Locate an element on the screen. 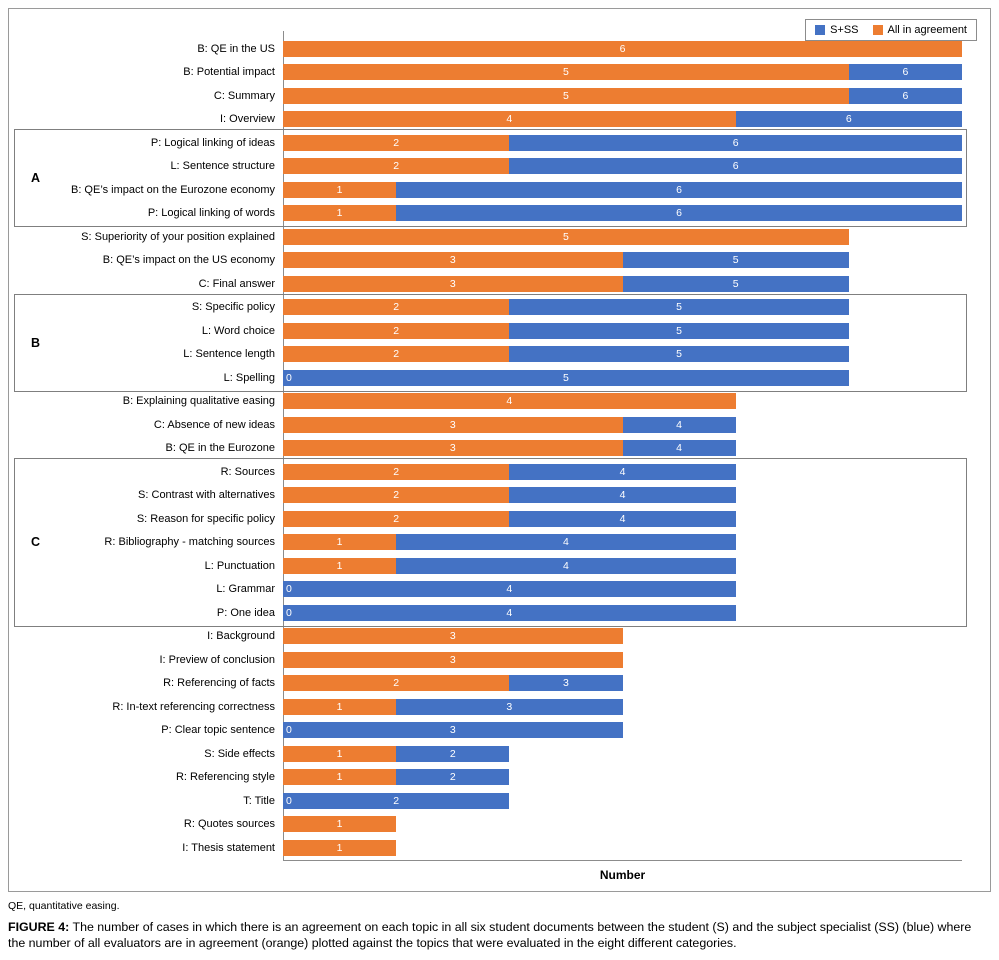 The width and height of the screenshot is (999, 960). category-label: L: Word choice is located at coordinates (238, 330).